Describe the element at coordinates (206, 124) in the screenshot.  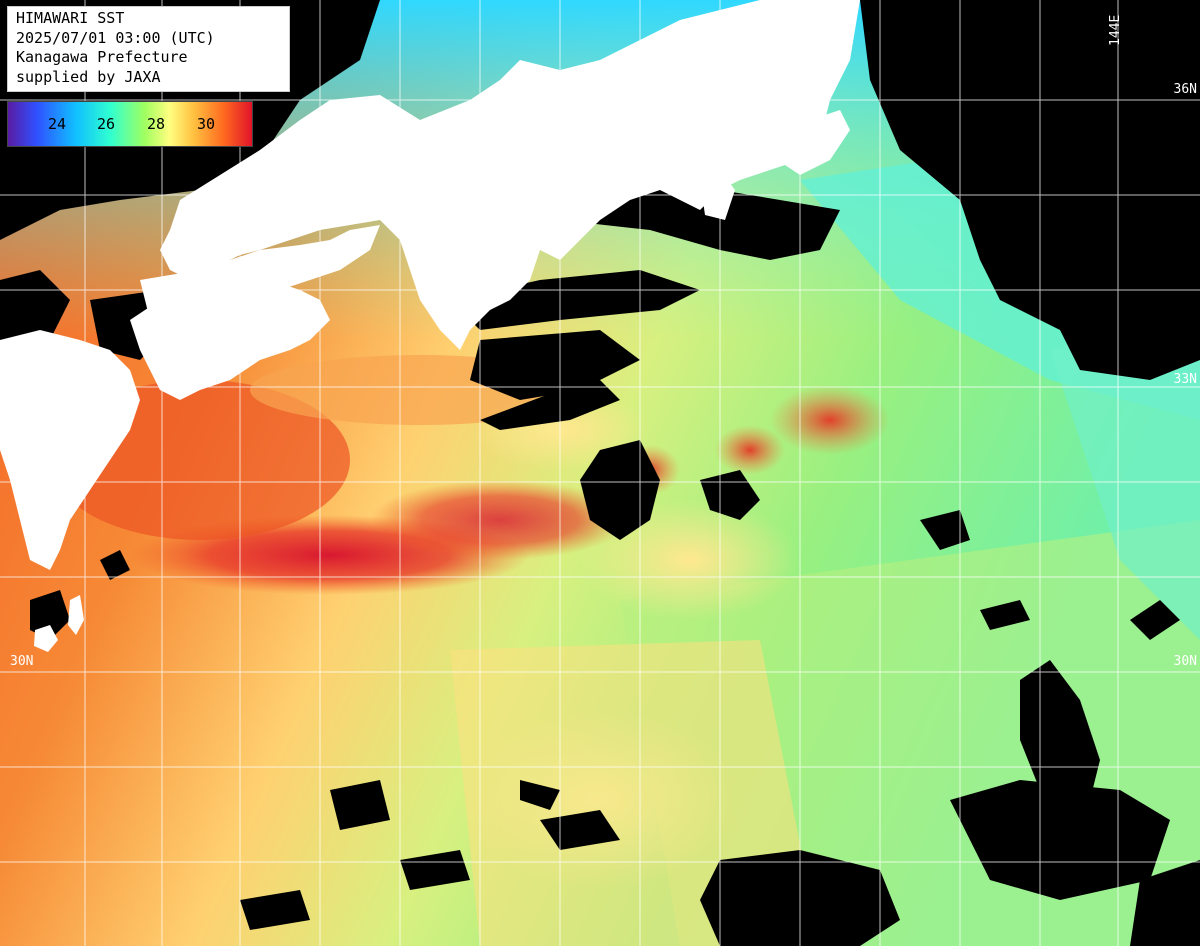
I see `colorbar-label-30: 30` at that location.